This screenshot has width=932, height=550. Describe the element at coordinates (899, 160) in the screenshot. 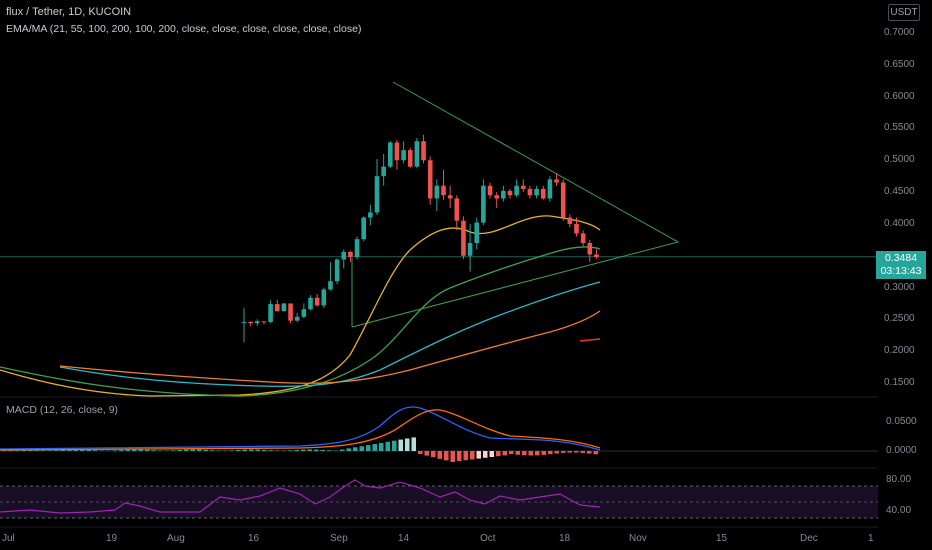

I see `y-tick-label: 0.5000` at that location.